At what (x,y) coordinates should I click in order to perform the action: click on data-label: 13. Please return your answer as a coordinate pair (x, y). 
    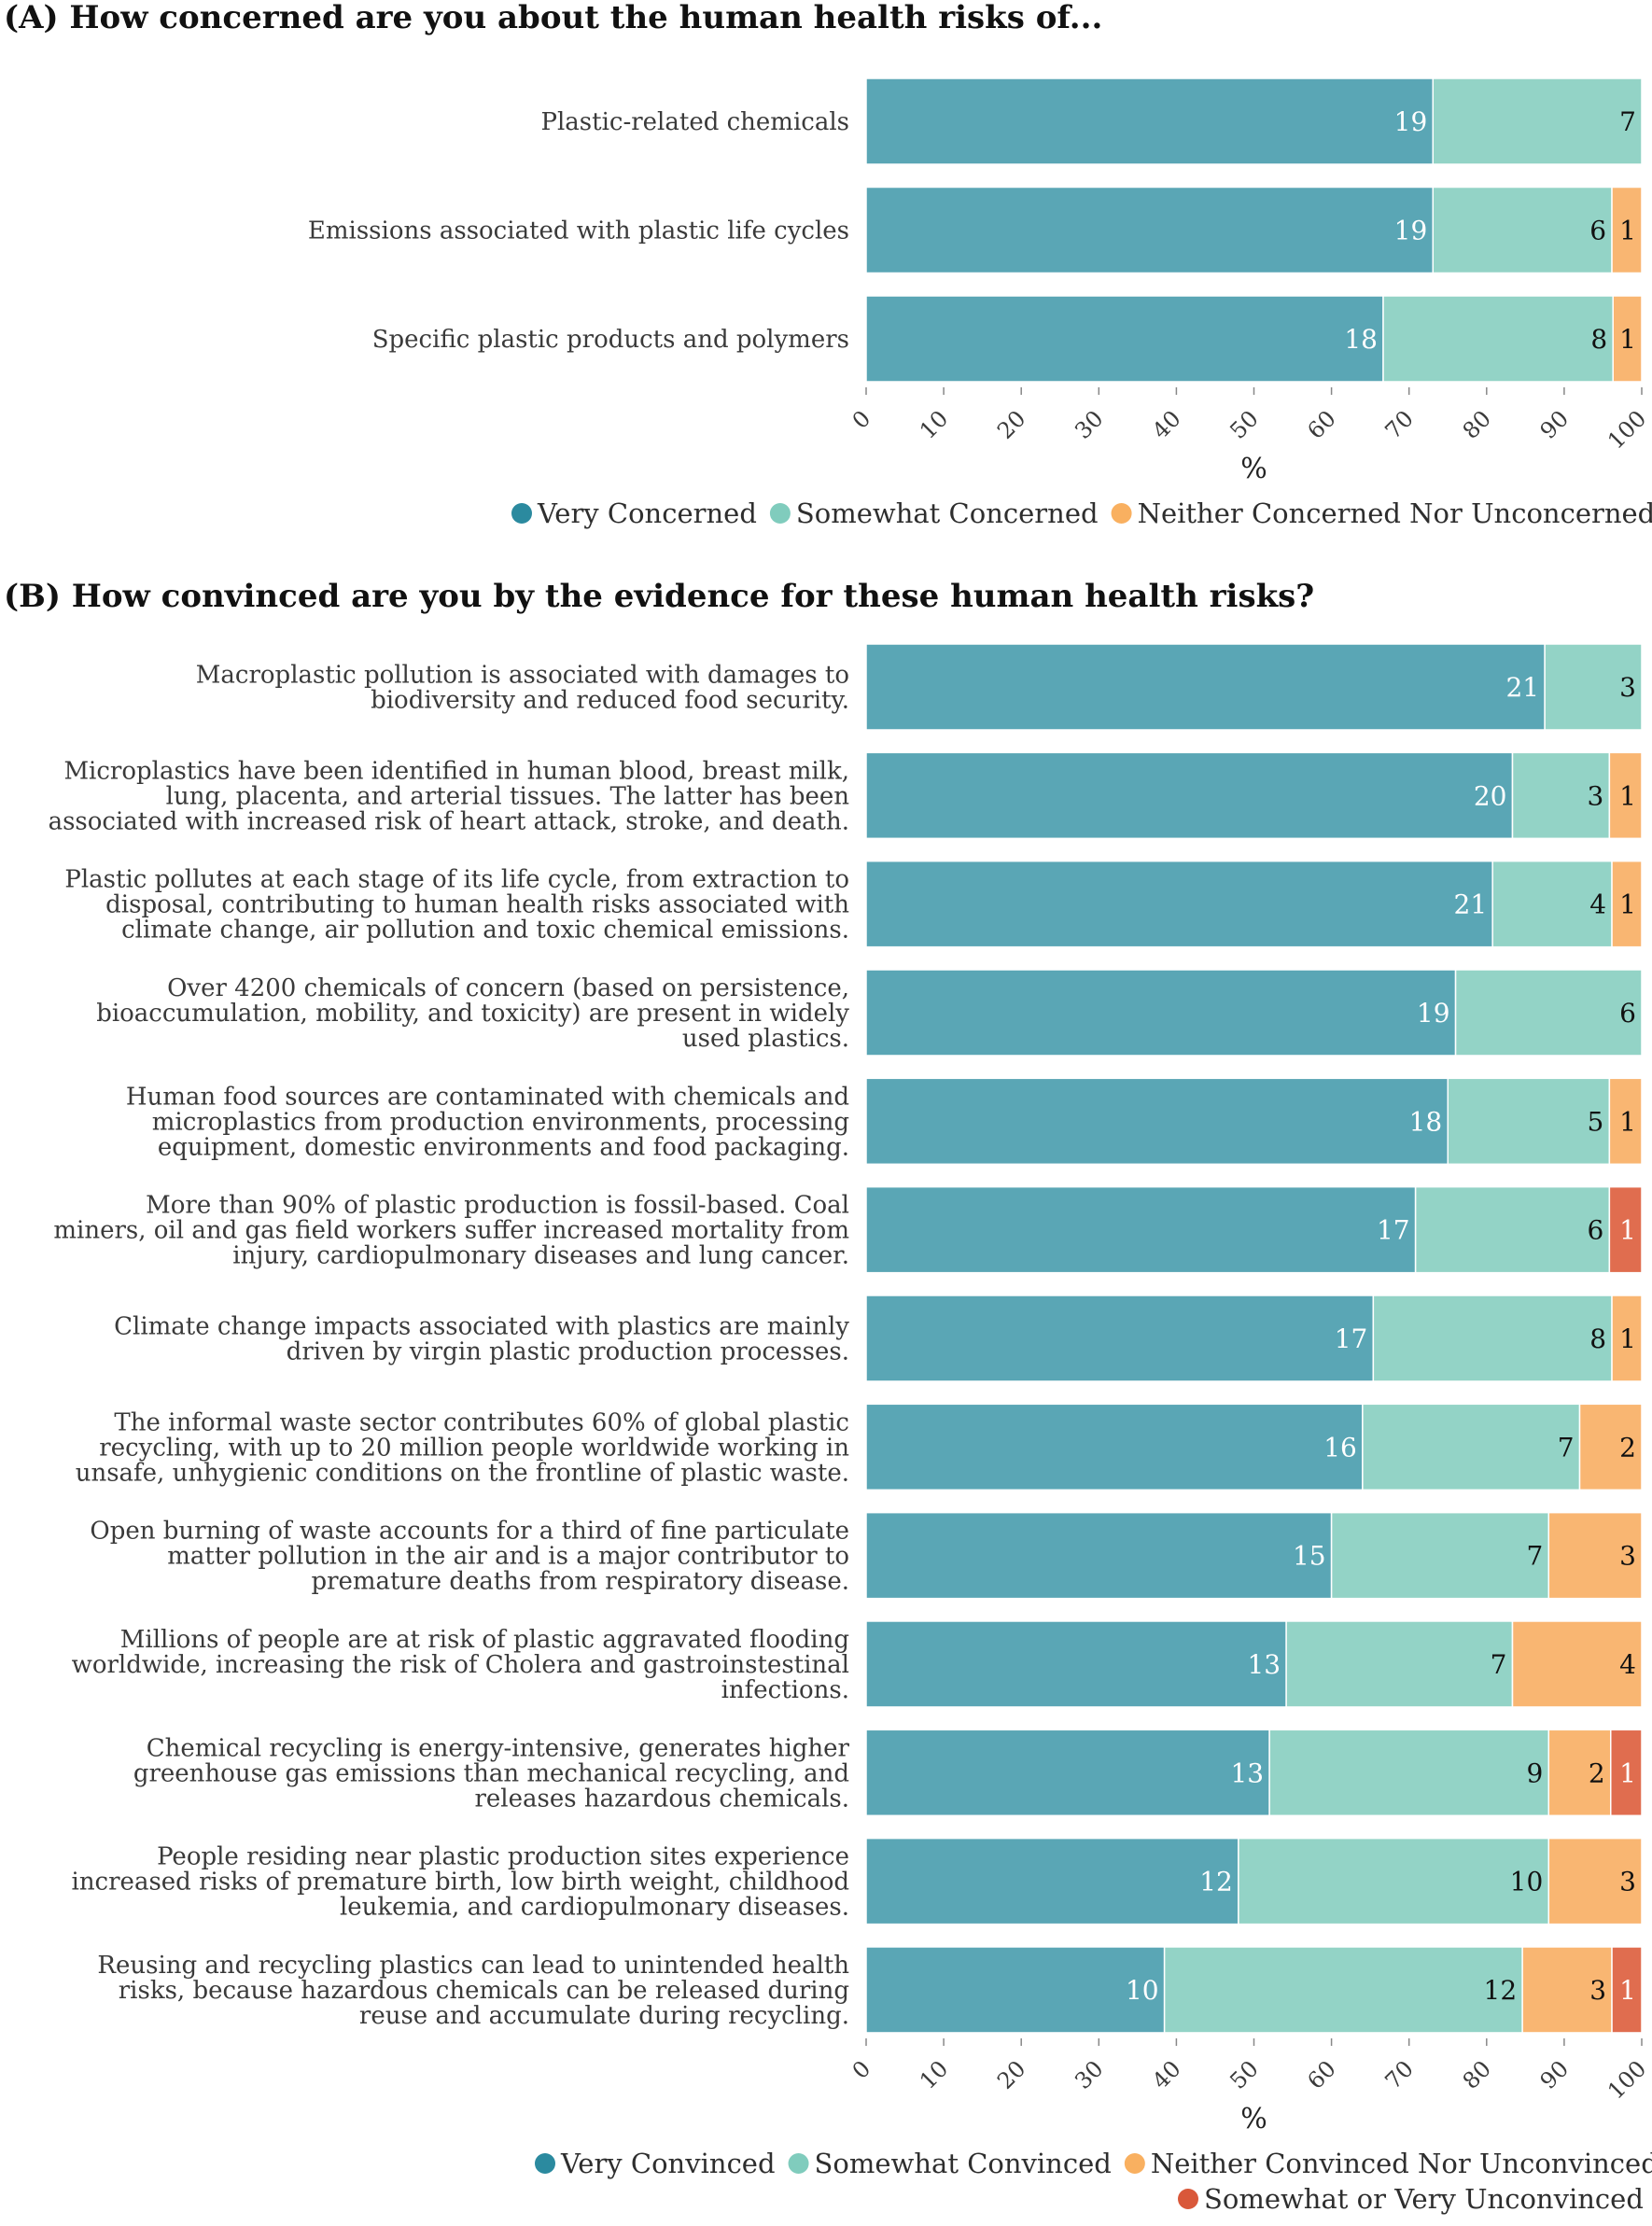
    Looking at the image, I should click on (1247, 1772).